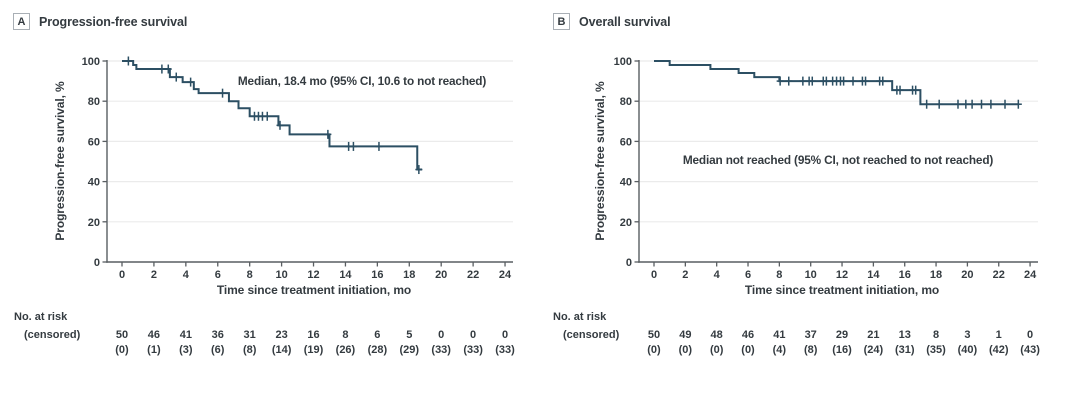  I want to click on censored-count: (29), so click(409, 350).